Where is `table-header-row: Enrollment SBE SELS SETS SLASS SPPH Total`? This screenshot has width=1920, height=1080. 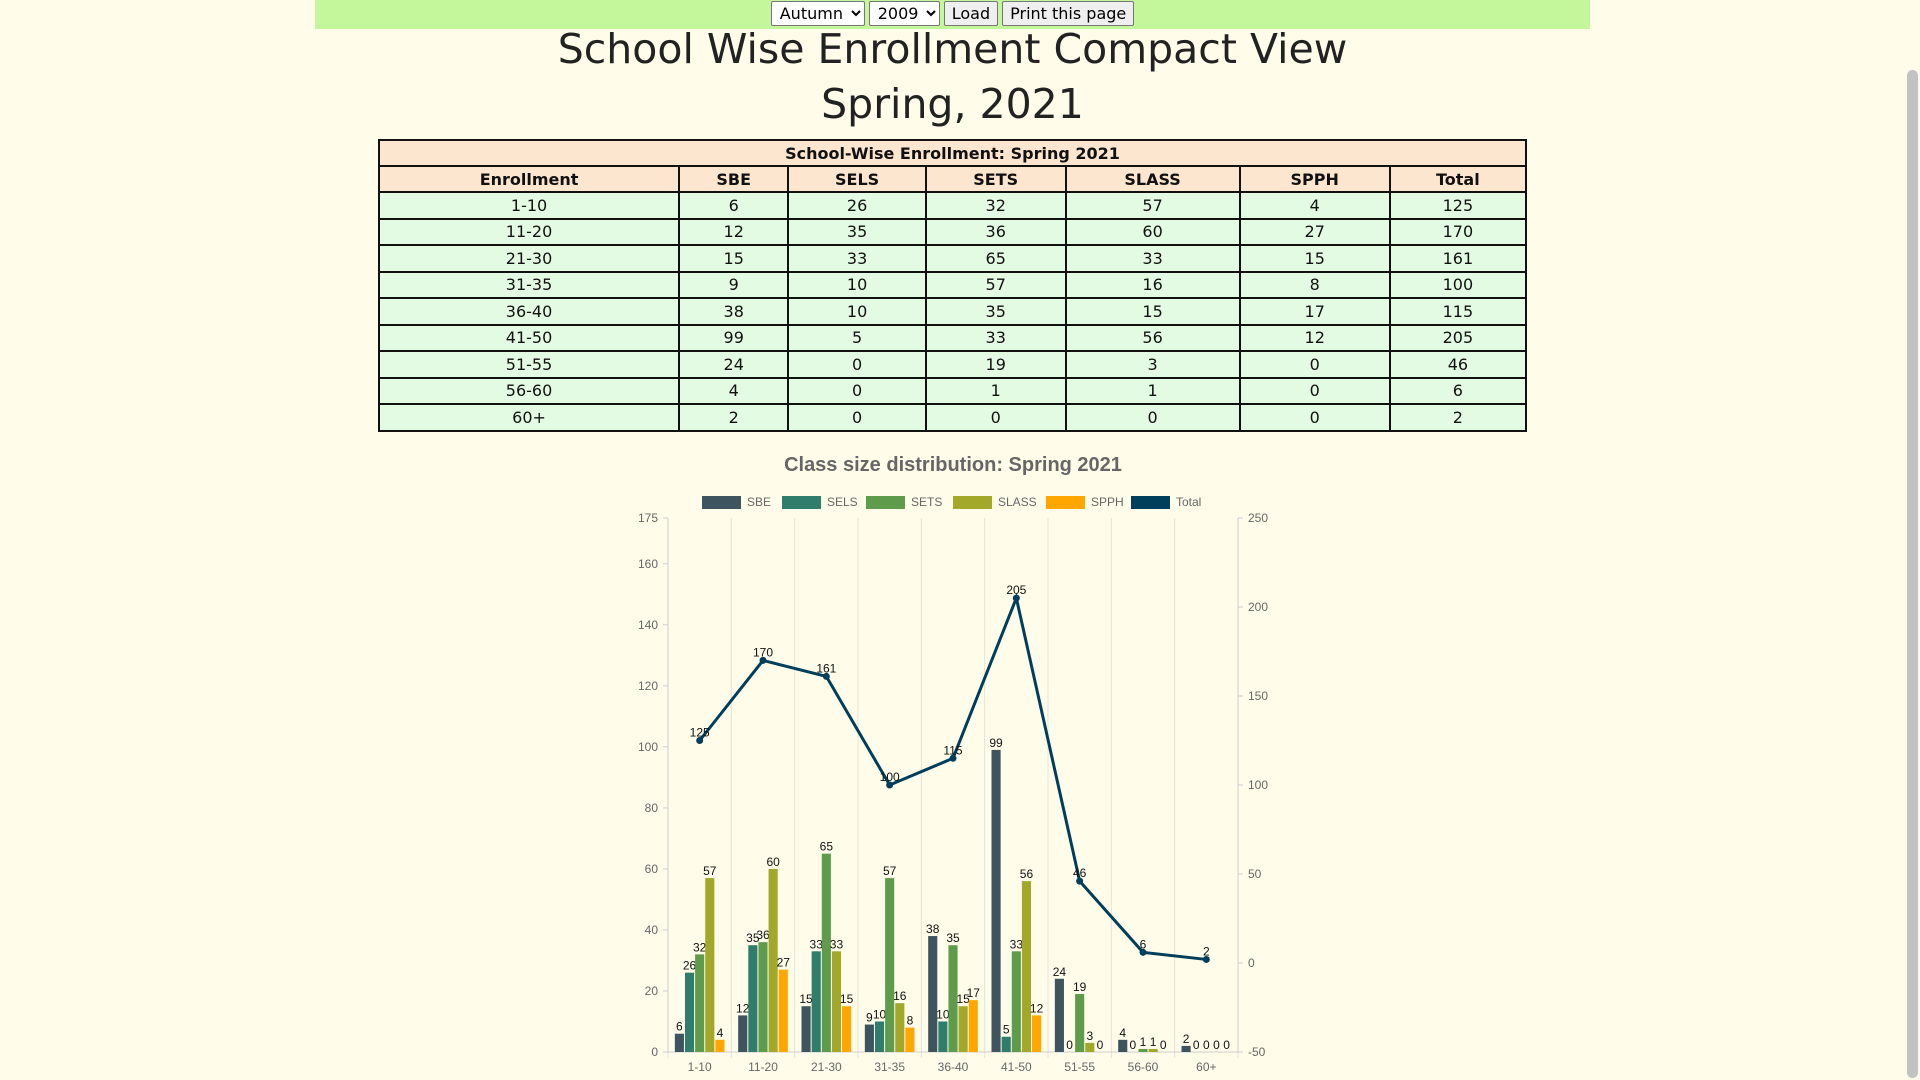 table-header-row: Enrollment SBE SELS SETS SLASS SPPH Total is located at coordinates (952, 179).